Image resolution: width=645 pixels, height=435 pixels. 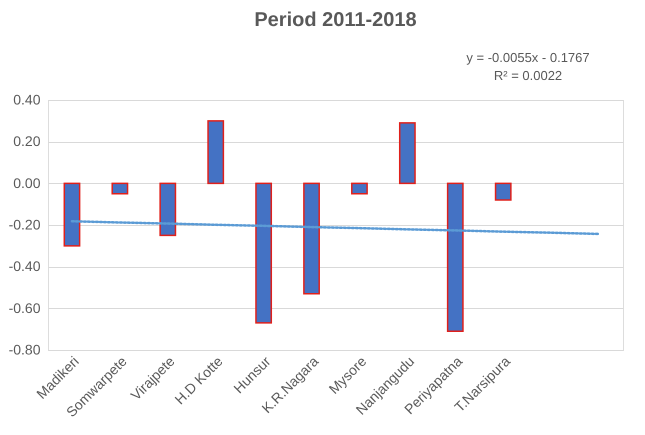 I want to click on text: R² = 0.0022, so click(x=528, y=75).